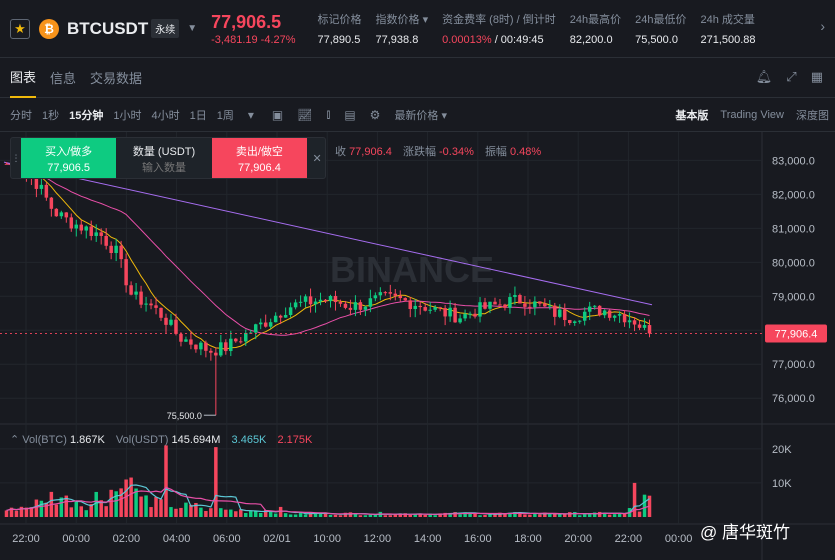 Image resolution: width=835 pixels, height=560 pixels. Describe the element at coordinates (412, 269) in the screenshot. I see `binance-watermark: BINANCE` at that location.